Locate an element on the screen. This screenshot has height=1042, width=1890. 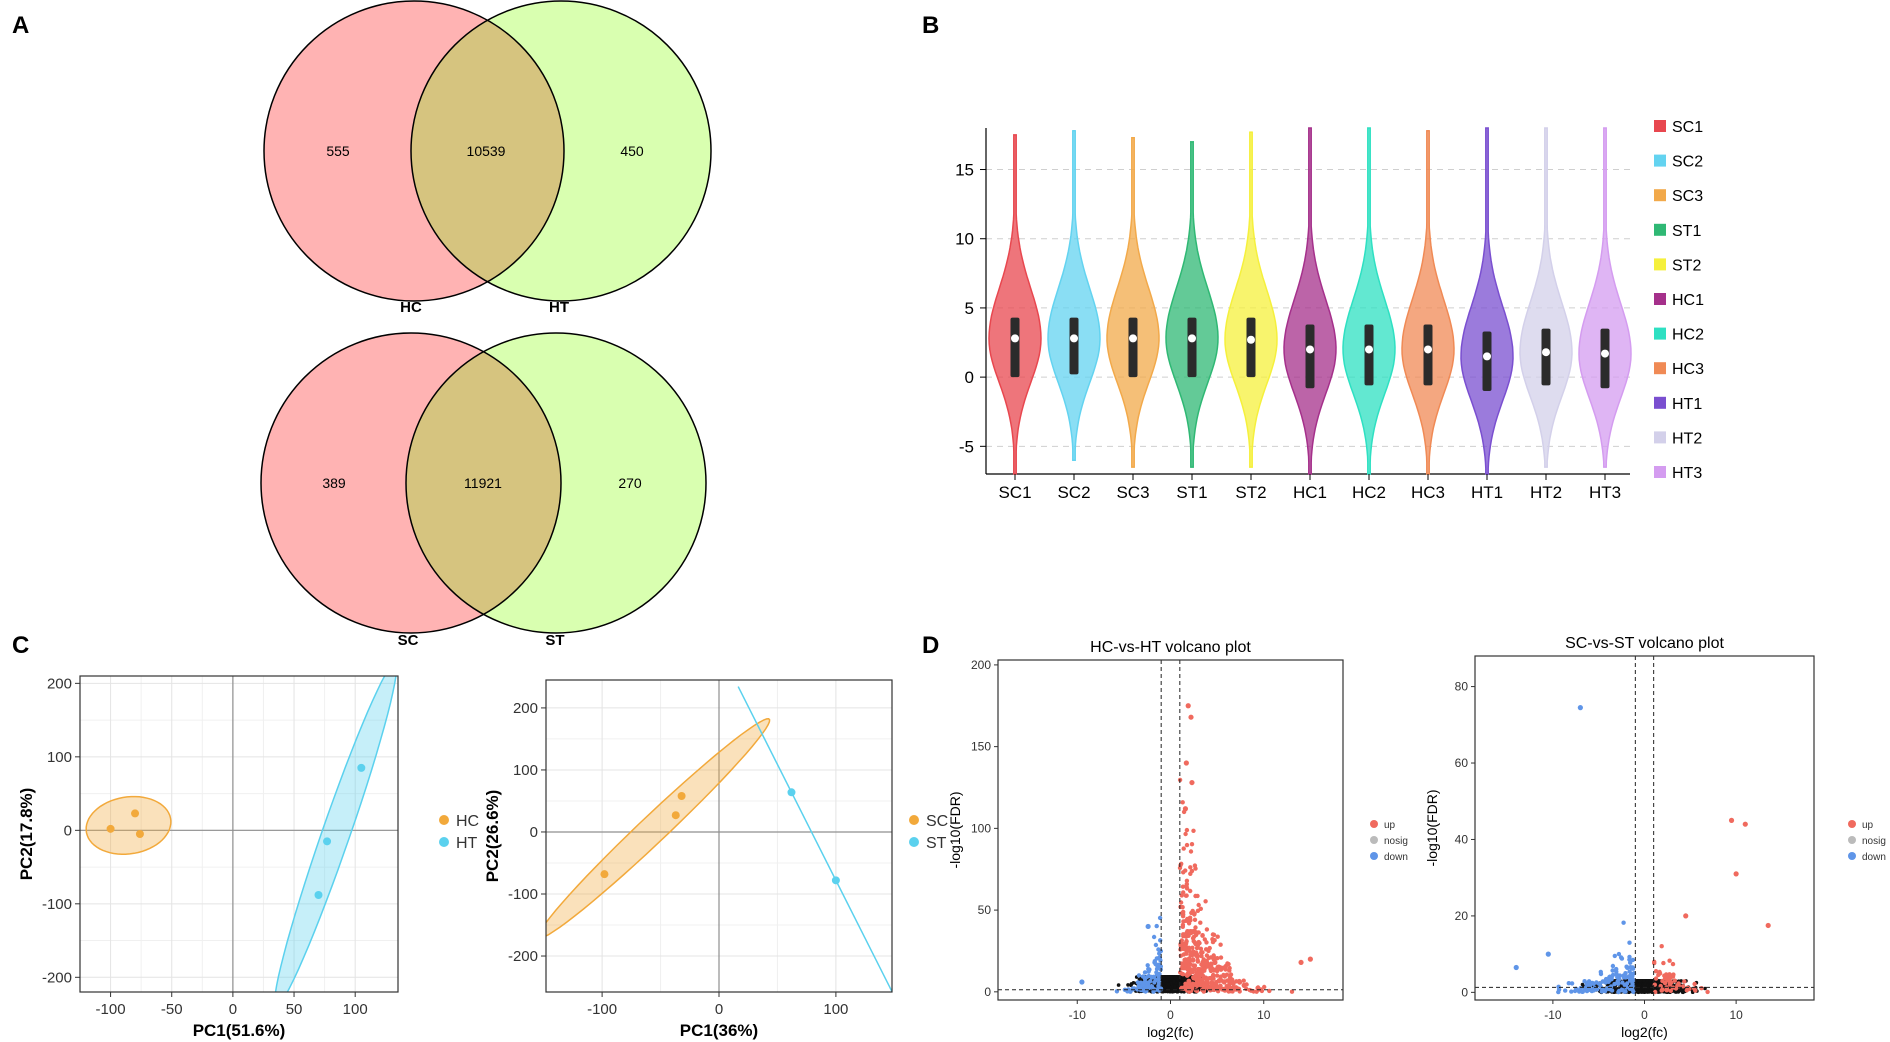
pca-ytick-label: -100 is located at coordinates (523, 894).